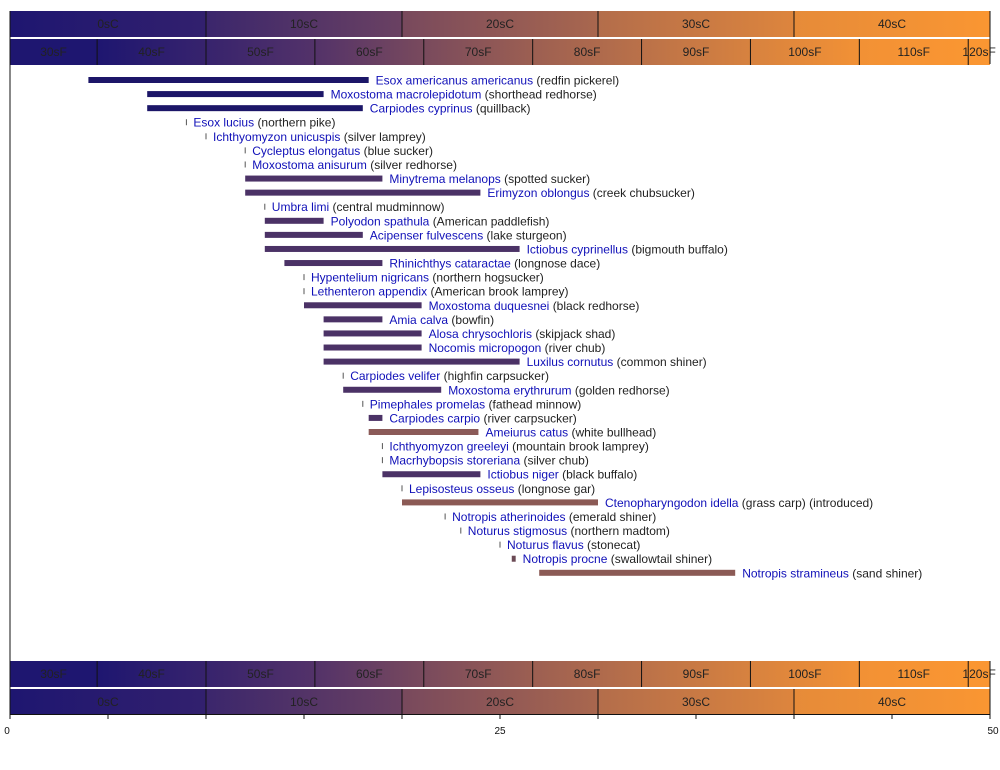 Image resolution: width=1000 pixels, height=770 pixels. I want to click on scientific-name: Amia calva, so click(418, 320).